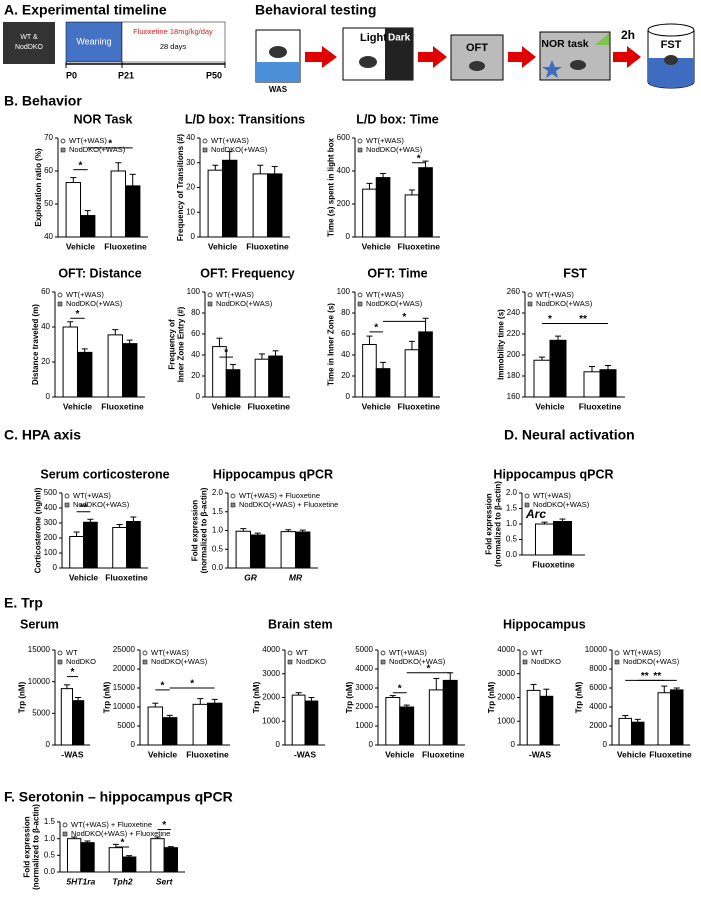  Describe the element at coordinates (498, 524) in the screenshot. I see `y-axis-label: (normalized to β-actin)` at that location.